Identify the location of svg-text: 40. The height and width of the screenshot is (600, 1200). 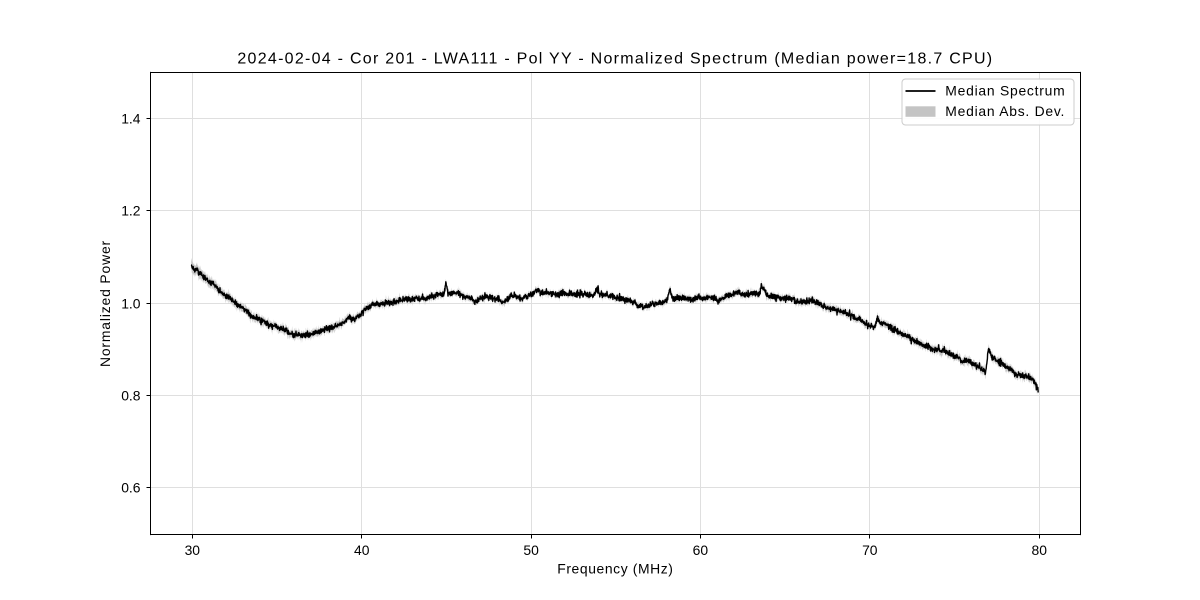
(362, 550).